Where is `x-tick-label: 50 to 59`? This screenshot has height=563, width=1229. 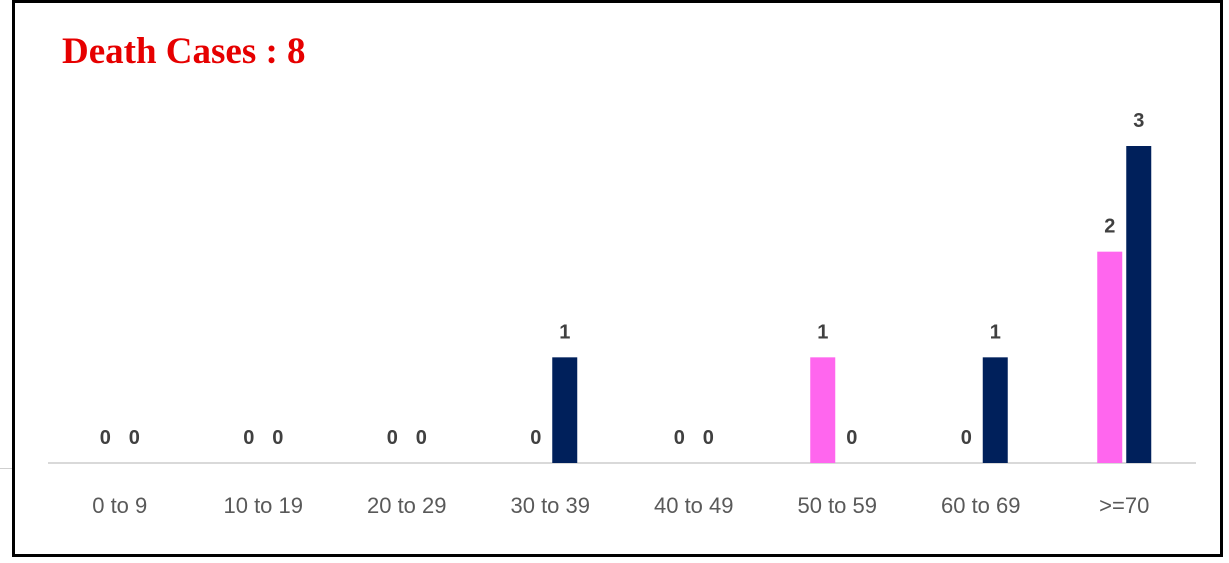
x-tick-label: 50 to 59 is located at coordinates (837, 505).